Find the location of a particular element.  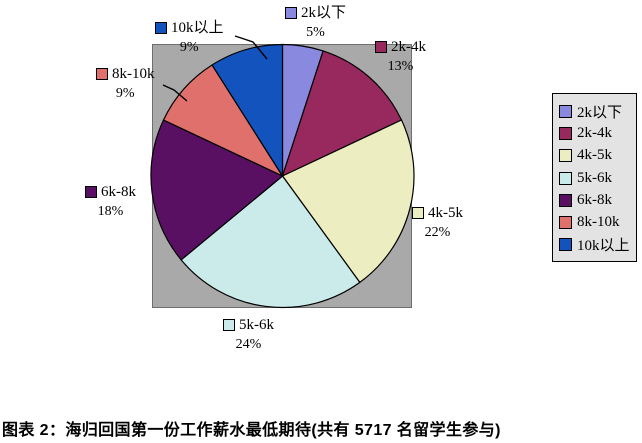

callout-2k-4k: 2k-4k 13% is located at coordinates (400, 56).